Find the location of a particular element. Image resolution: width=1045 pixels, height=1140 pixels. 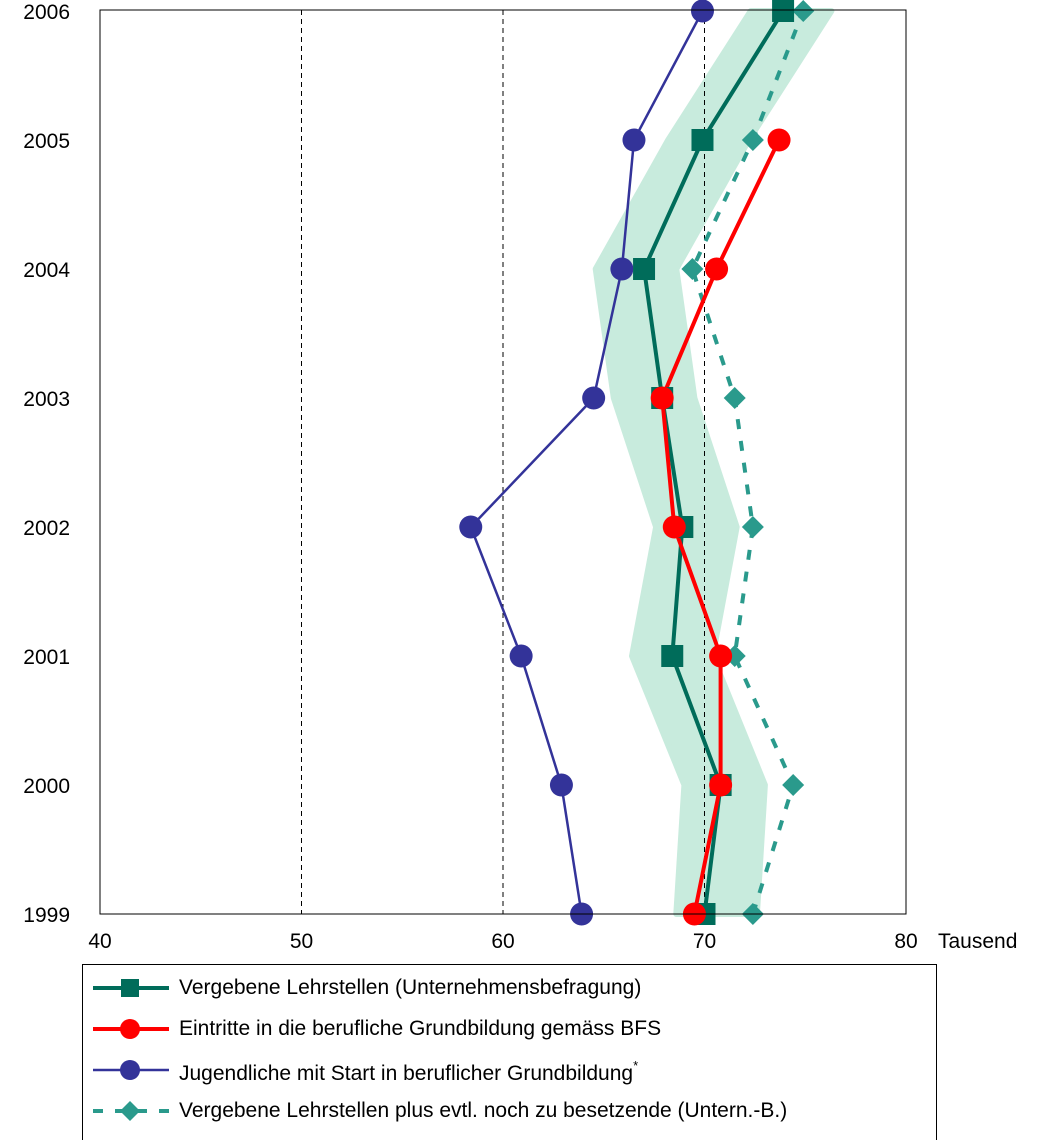

marker-eintritte-2002 is located at coordinates (674, 527).